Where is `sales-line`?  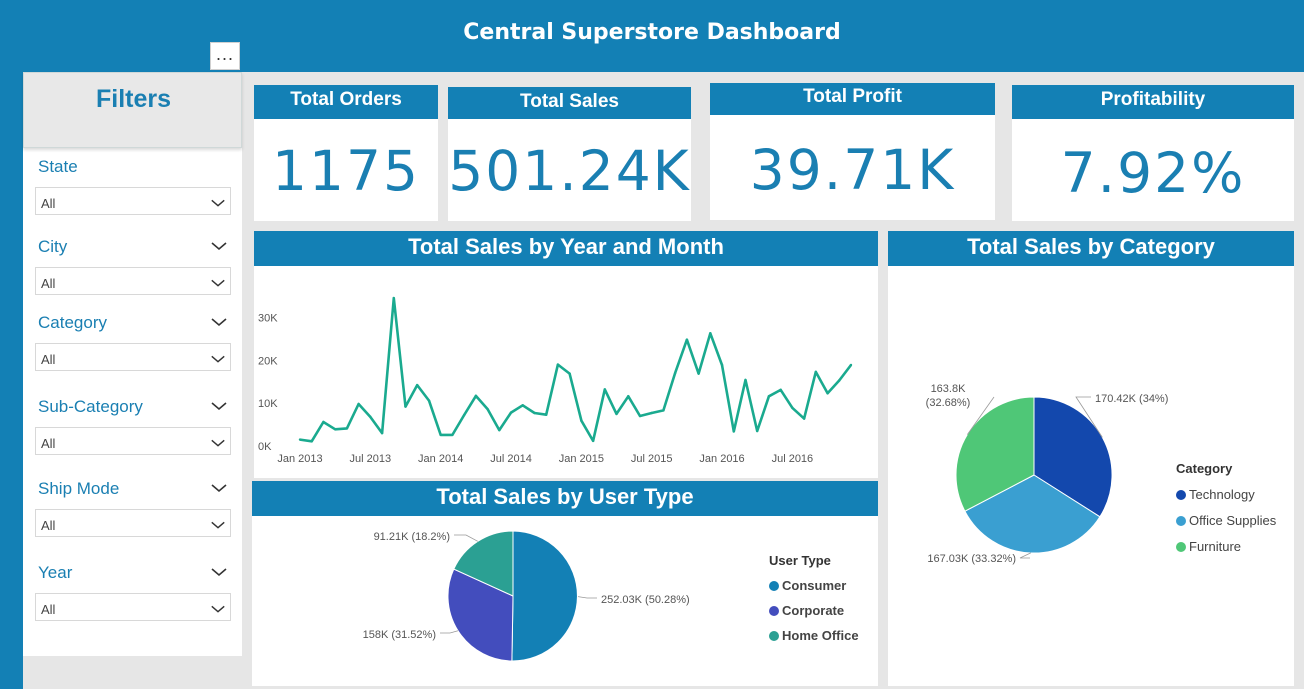 sales-line is located at coordinates (576, 369).